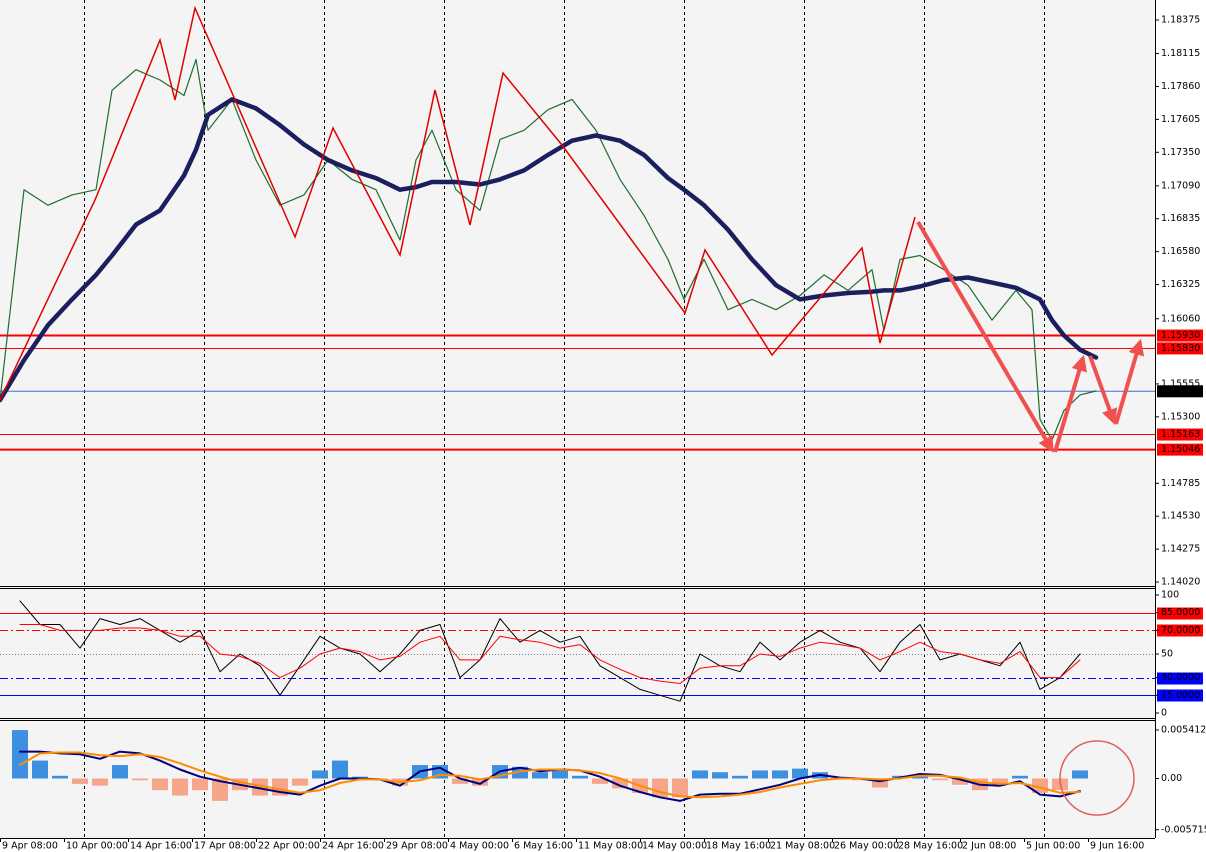  I want to click on x-tick-label: 14 May 00:00, so click(674, 846).